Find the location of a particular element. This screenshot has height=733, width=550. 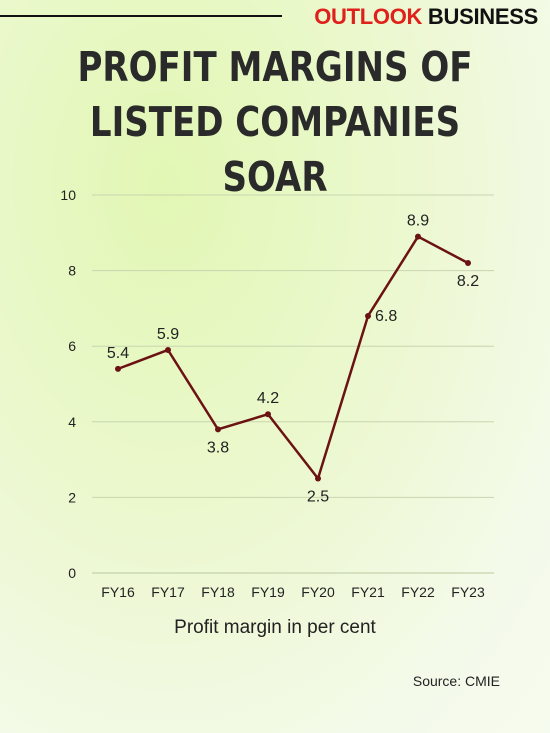

brand-logo: OUTLOOK BUSINESS is located at coordinates (426, 17).